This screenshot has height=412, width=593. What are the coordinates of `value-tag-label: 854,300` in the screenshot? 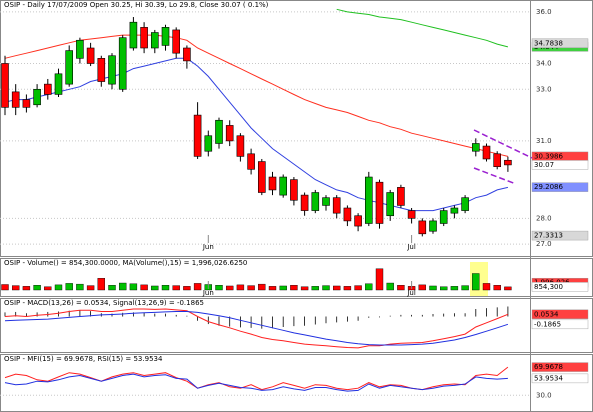 It's located at (548, 287).